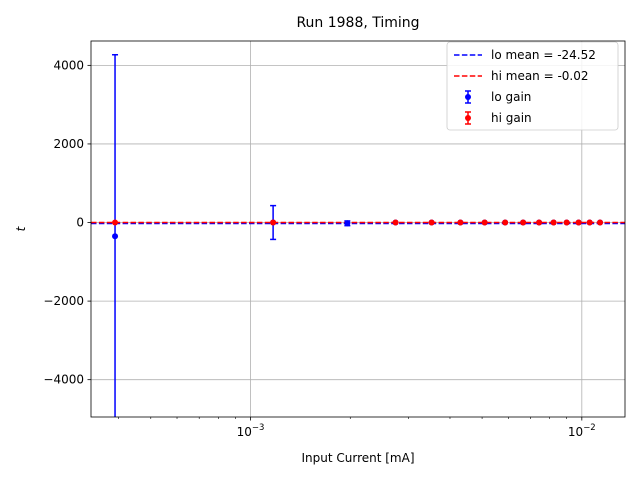 The image size is (640, 480). I want to click on legend-label: hi gain, so click(511, 118).